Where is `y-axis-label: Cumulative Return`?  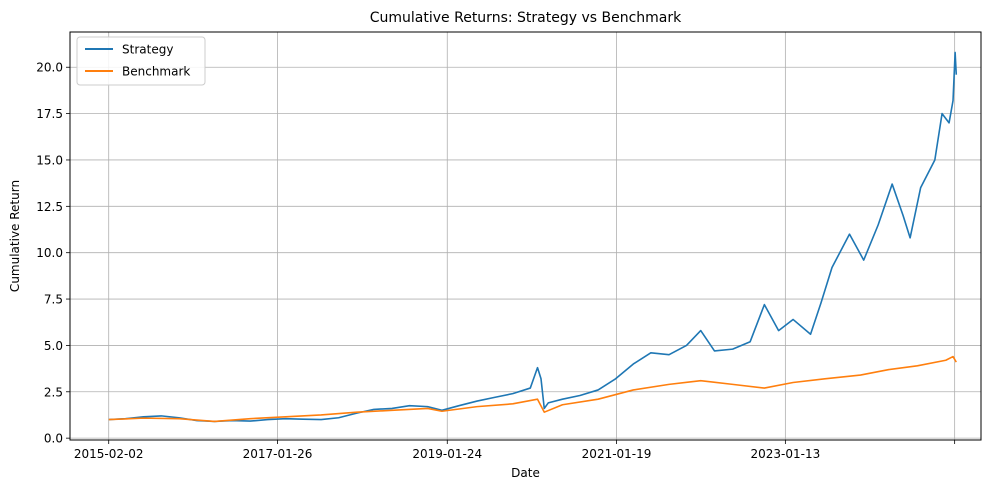
y-axis-label: Cumulative Return is located at coordinates (15, 236).